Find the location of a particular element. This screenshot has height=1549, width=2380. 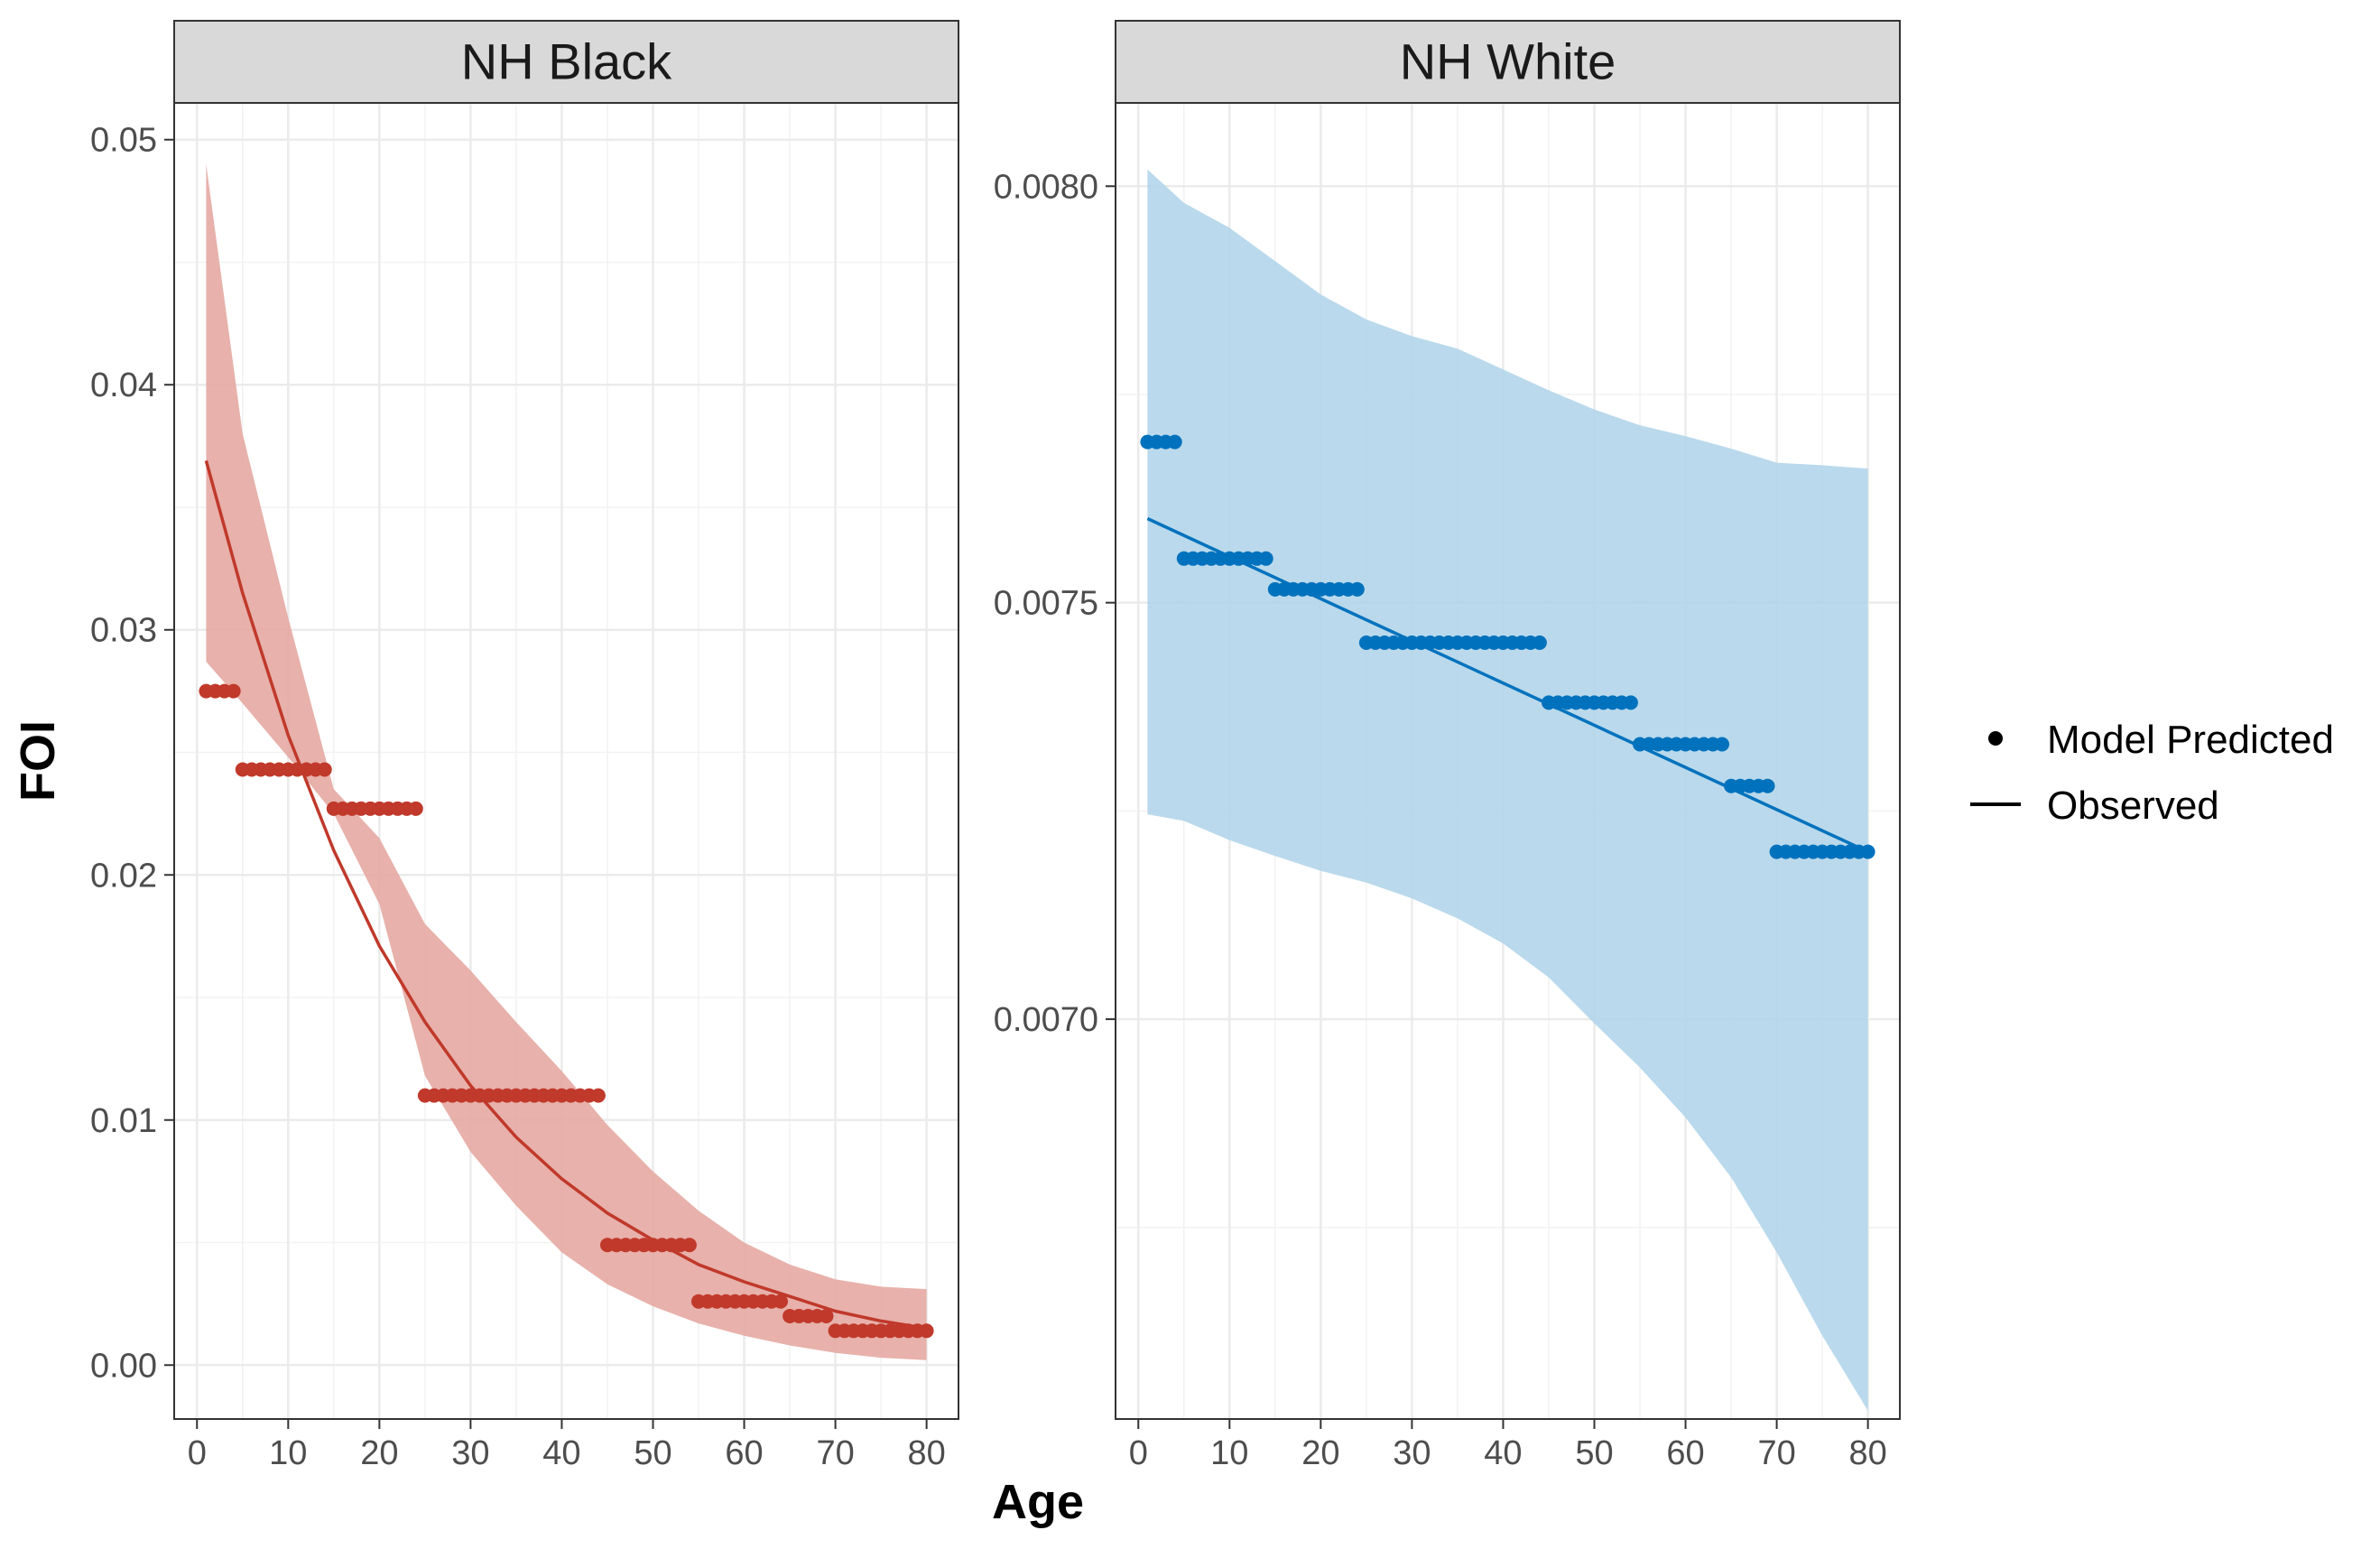

y-tick-label: 0.01 is located at coordinates (124, 1121).